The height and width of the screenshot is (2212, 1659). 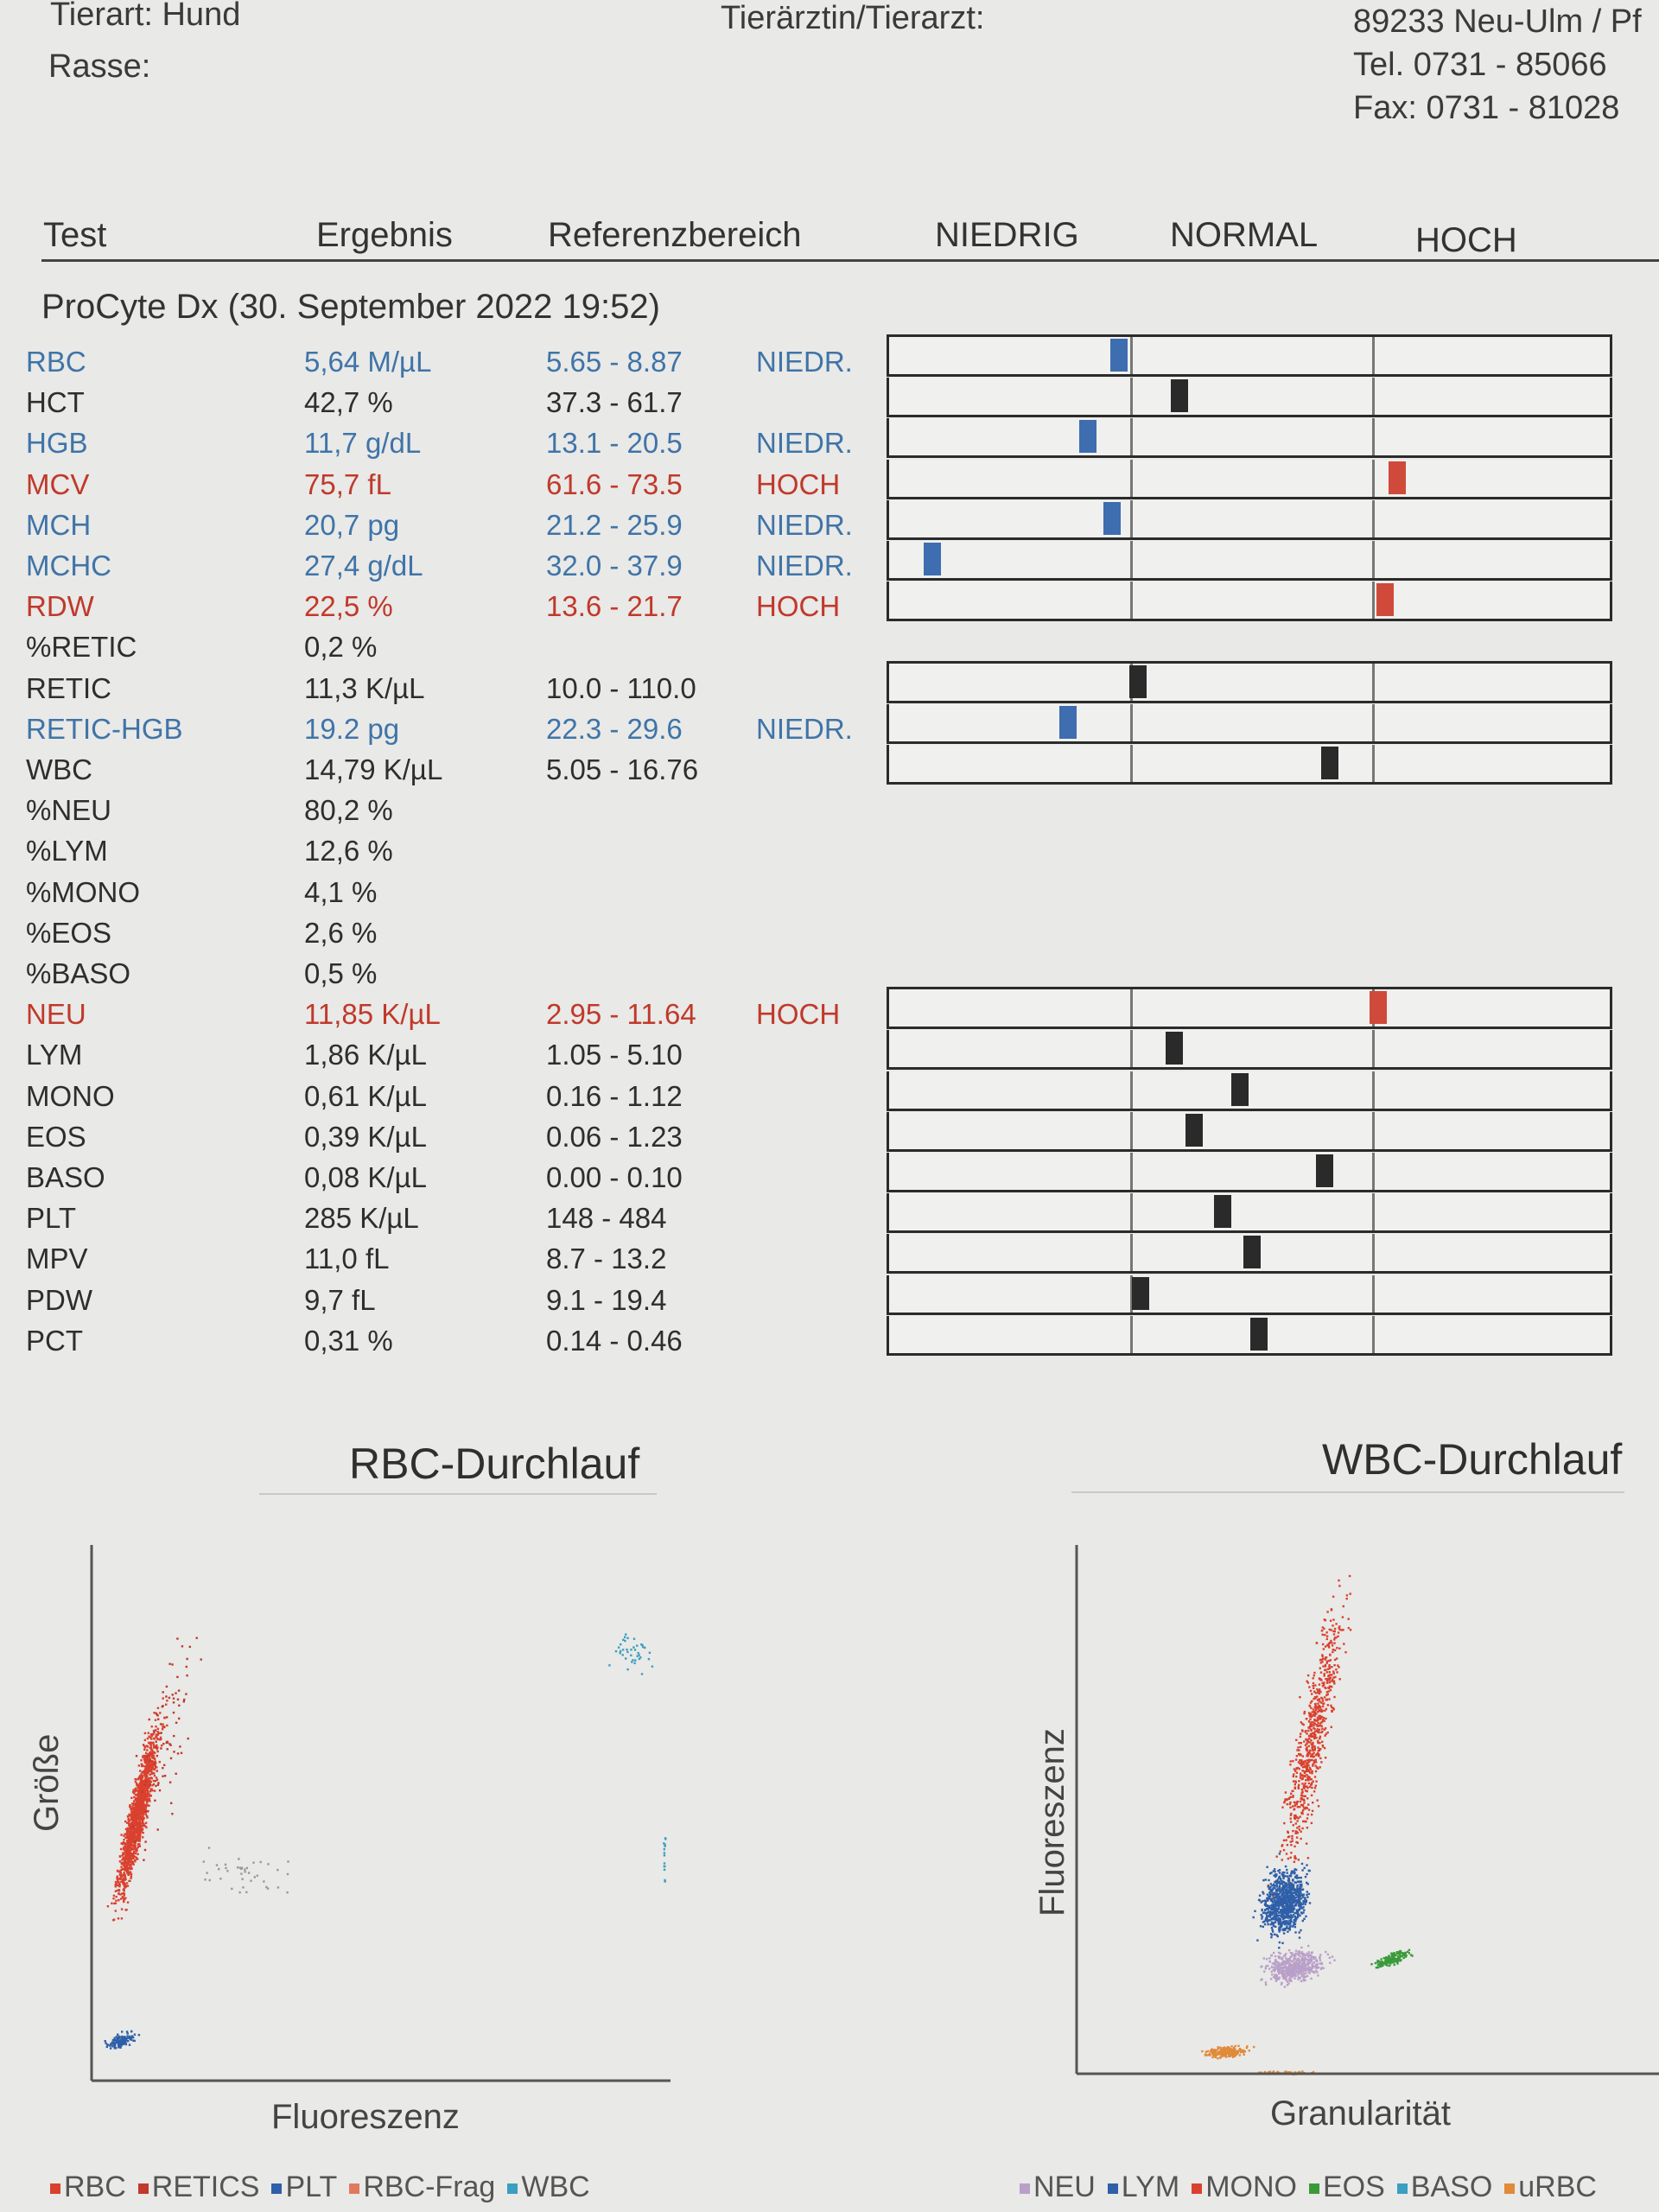 I want to click on col-normal: NORMAL, so click(x=1244, y=235).